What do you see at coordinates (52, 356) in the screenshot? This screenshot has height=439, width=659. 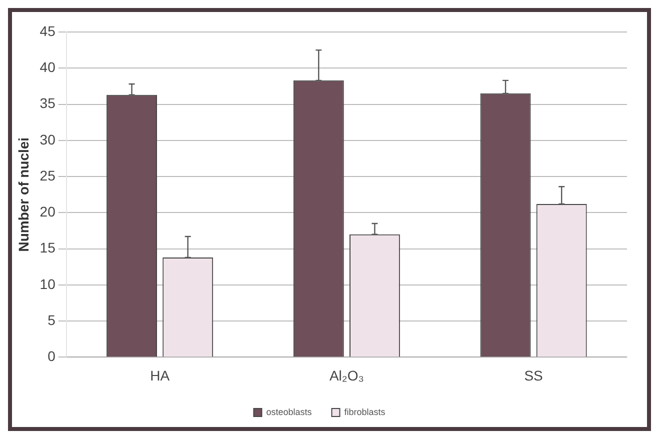 I see `y-tick-label: 0` at bounding box center [52, 356].